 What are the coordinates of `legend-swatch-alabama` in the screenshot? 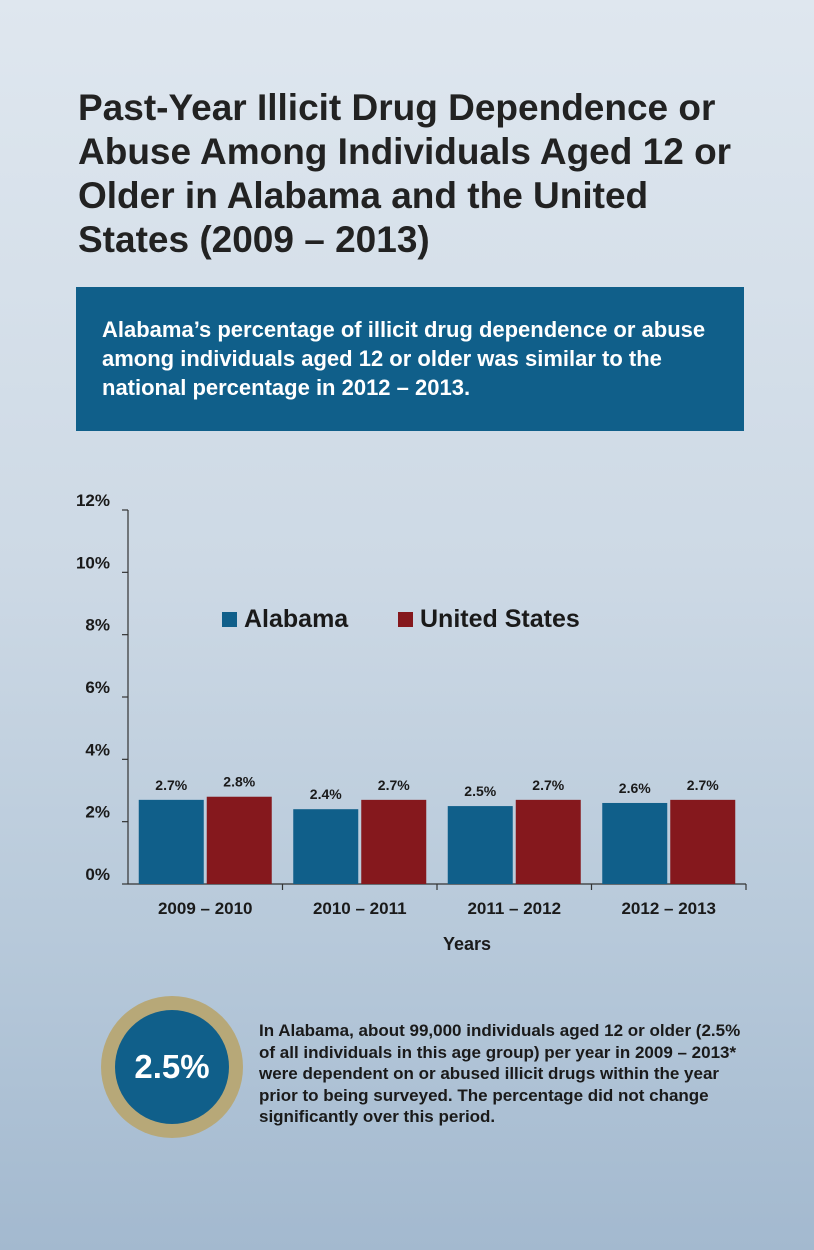 It's located at (229, 619).